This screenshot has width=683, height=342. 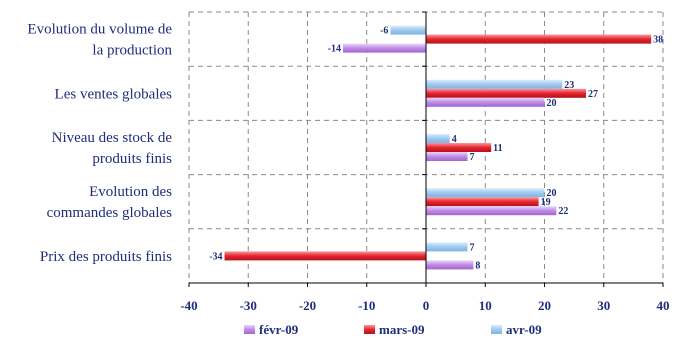 What do you see at coordinates (544, 305) in the screenshot?
I see `x-tick-label: 20` at bounding box center [544, 305].